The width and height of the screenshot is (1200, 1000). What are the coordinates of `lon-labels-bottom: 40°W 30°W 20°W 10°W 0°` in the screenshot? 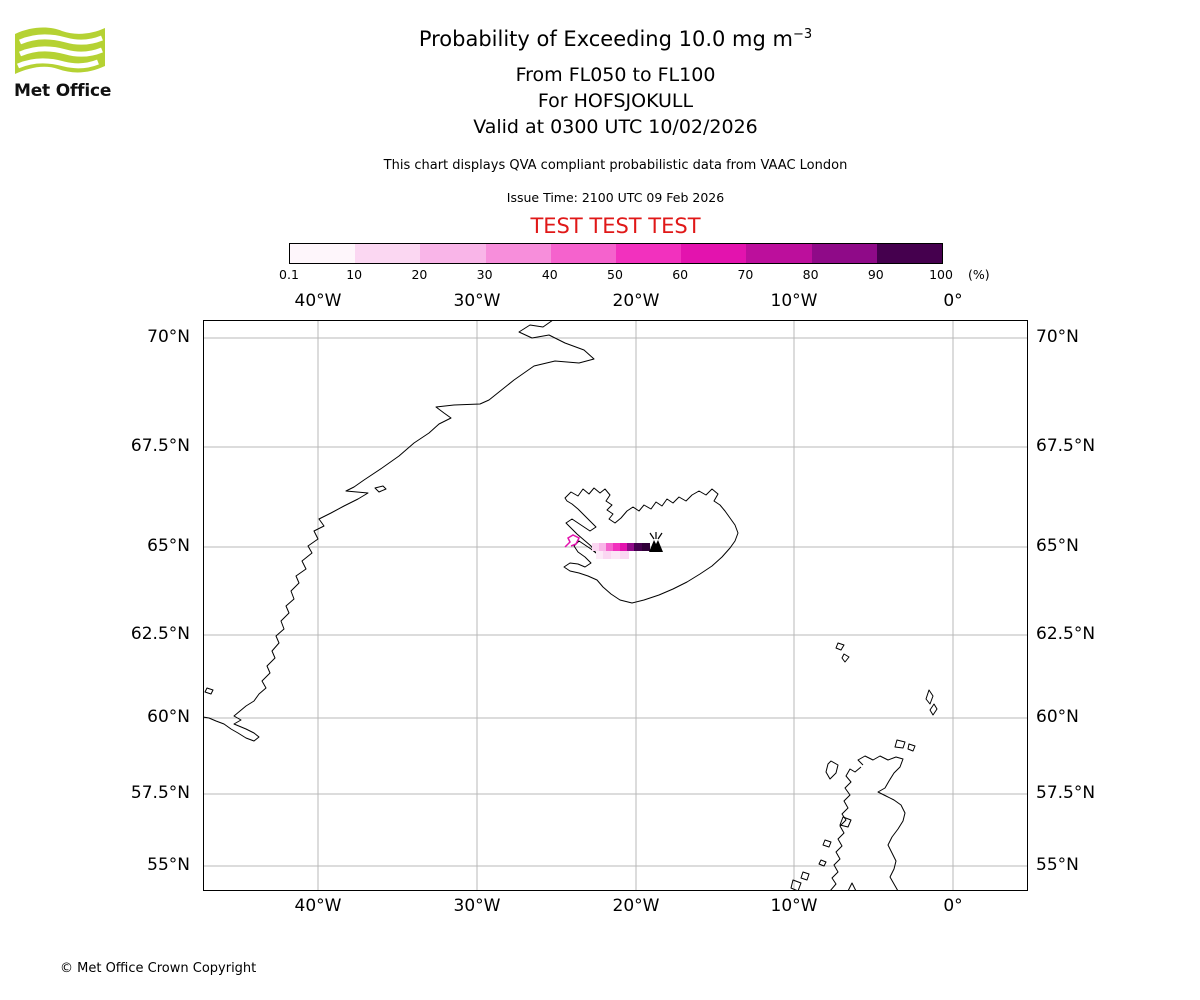 It's located at (615, 907).